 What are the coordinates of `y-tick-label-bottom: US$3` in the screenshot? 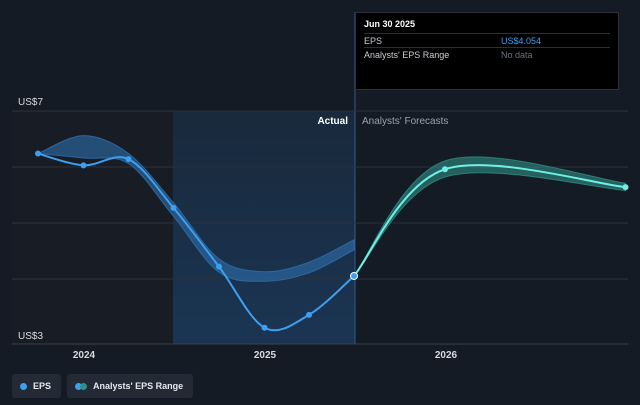 It's located at (30, 336).